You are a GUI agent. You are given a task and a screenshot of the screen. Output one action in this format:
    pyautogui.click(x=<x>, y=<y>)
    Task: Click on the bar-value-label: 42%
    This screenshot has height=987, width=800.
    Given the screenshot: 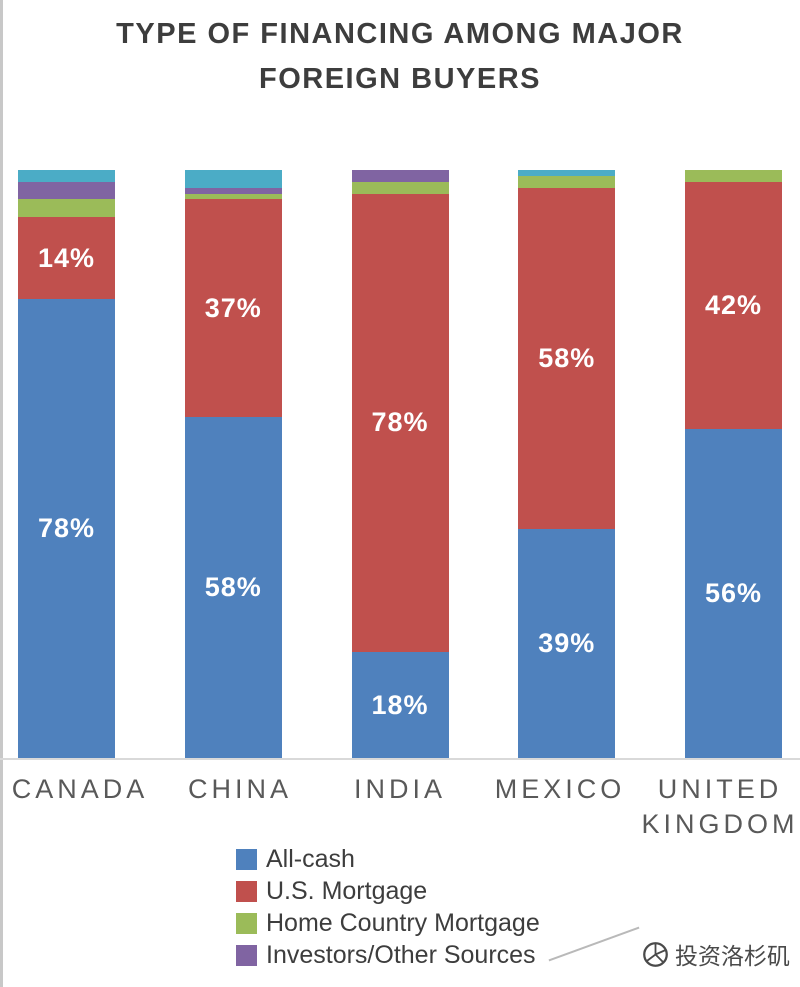 What is the action you would take?
    pyautogui.click(x=733, y=304)
    